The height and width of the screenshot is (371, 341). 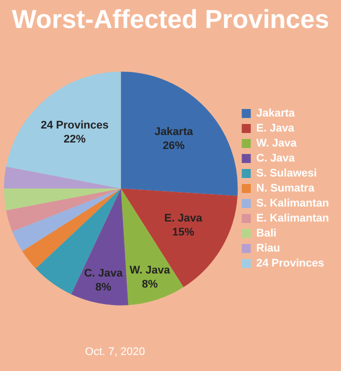 What do you see at coordinates (293, 204) in the screenshot?
I see `legend-label: S. Kalimantan` at bounding box center [293, 204].